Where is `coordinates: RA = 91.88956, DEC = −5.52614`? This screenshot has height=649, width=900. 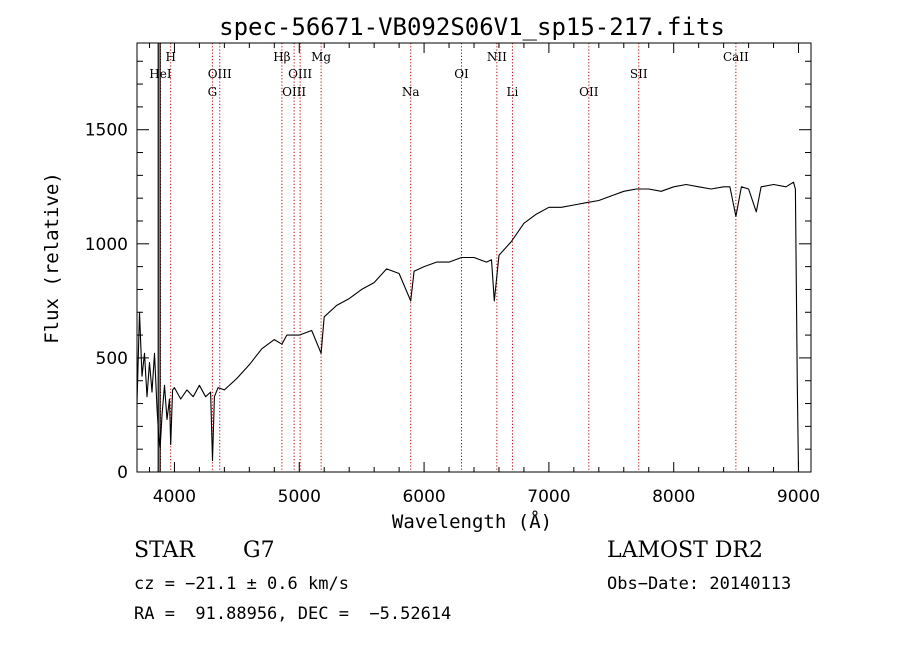
coordinates: RA = 91.88956, DEC = −5.52614 is located at coordinates (293, 614).